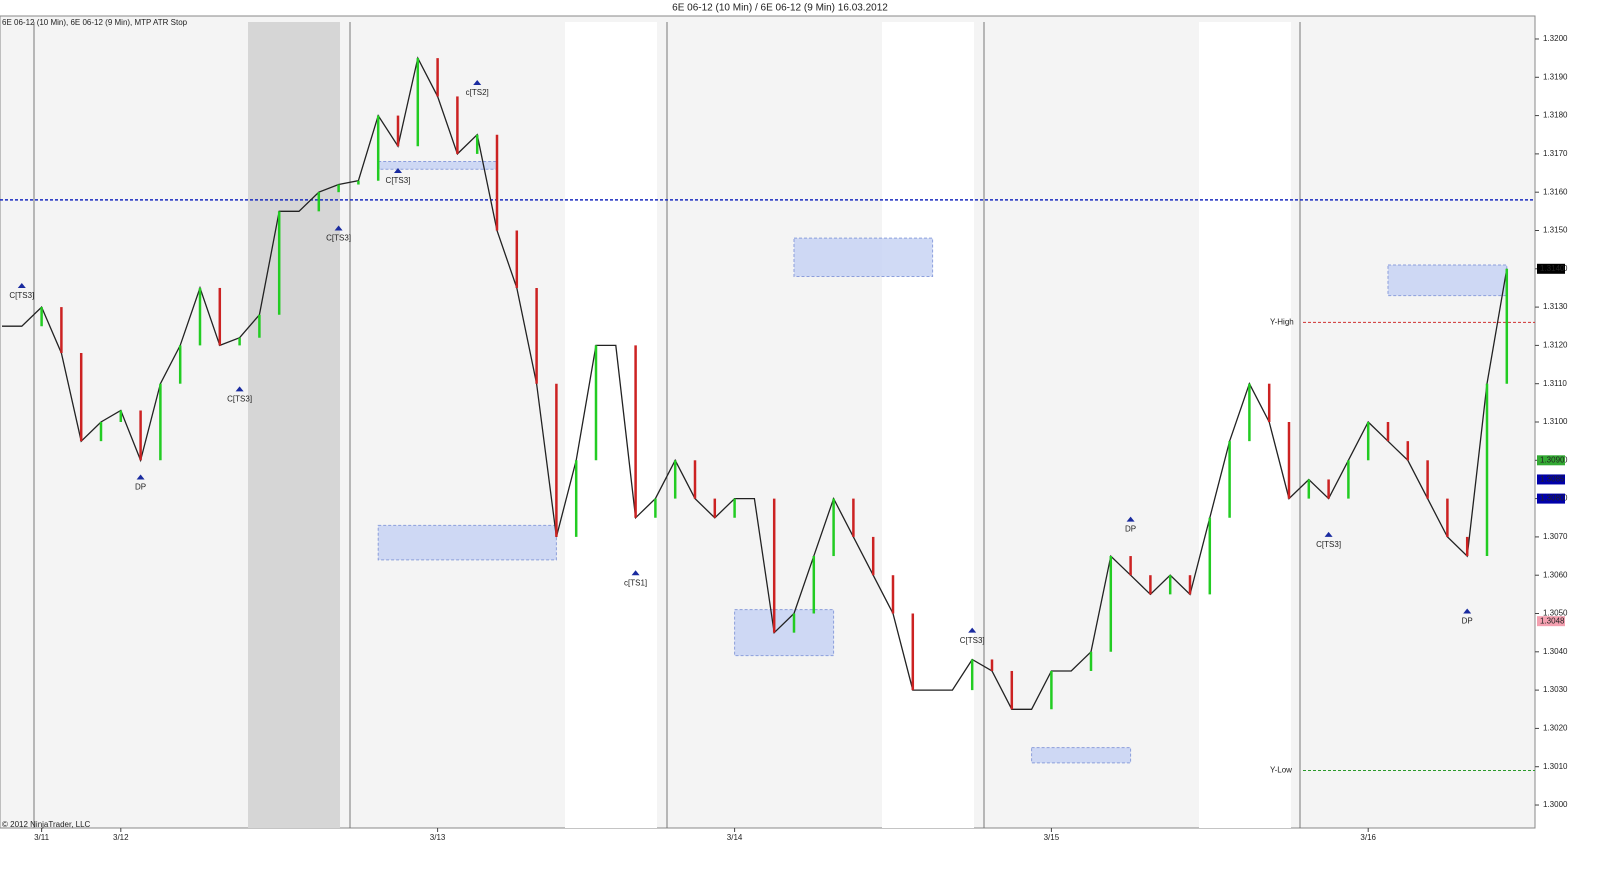  I want to click on y-tick-label: 1.3120, so click(1555, 345).